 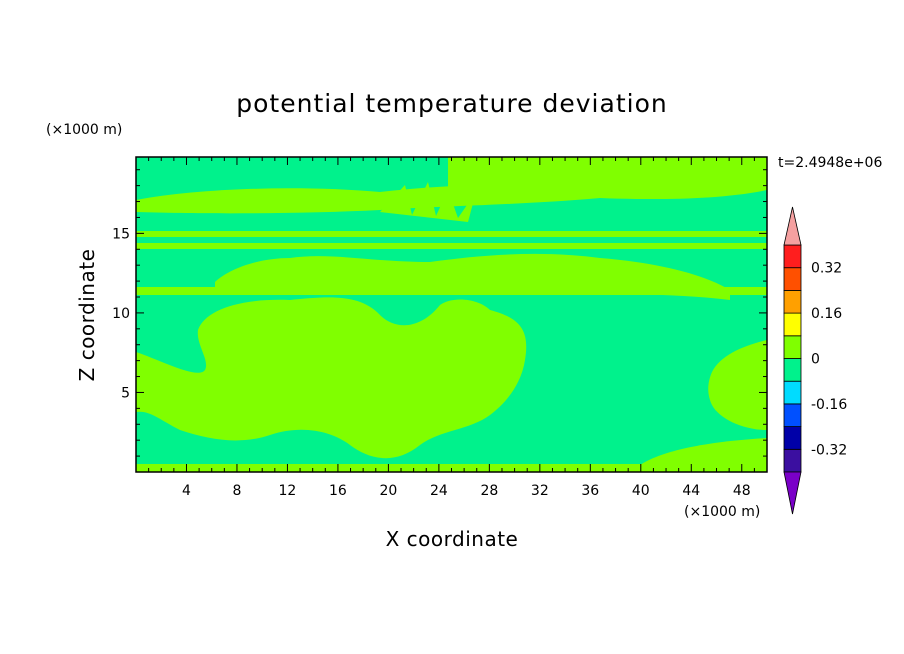 I want to click on x-tick-label: 8, so click(x=236, y=491).